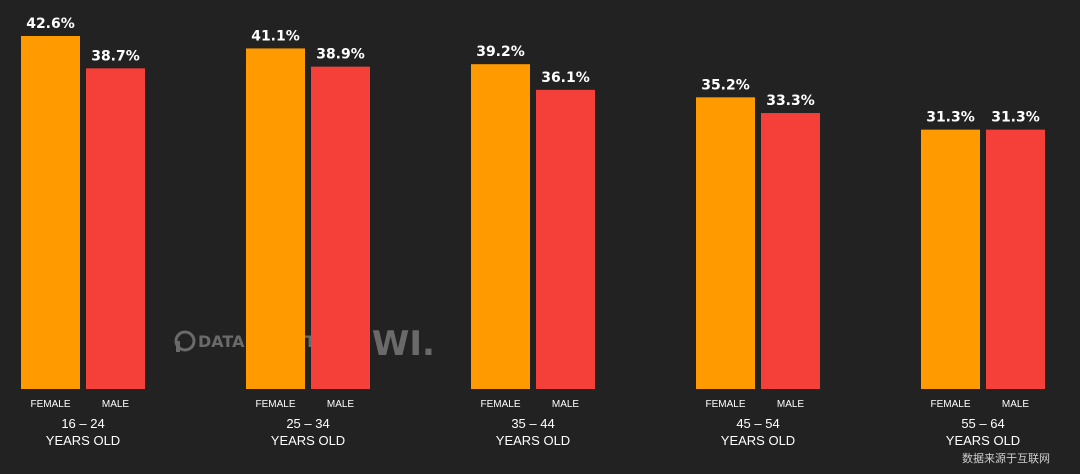  I want to click on series-label-female-4: FEMALE, so click(950, 404).